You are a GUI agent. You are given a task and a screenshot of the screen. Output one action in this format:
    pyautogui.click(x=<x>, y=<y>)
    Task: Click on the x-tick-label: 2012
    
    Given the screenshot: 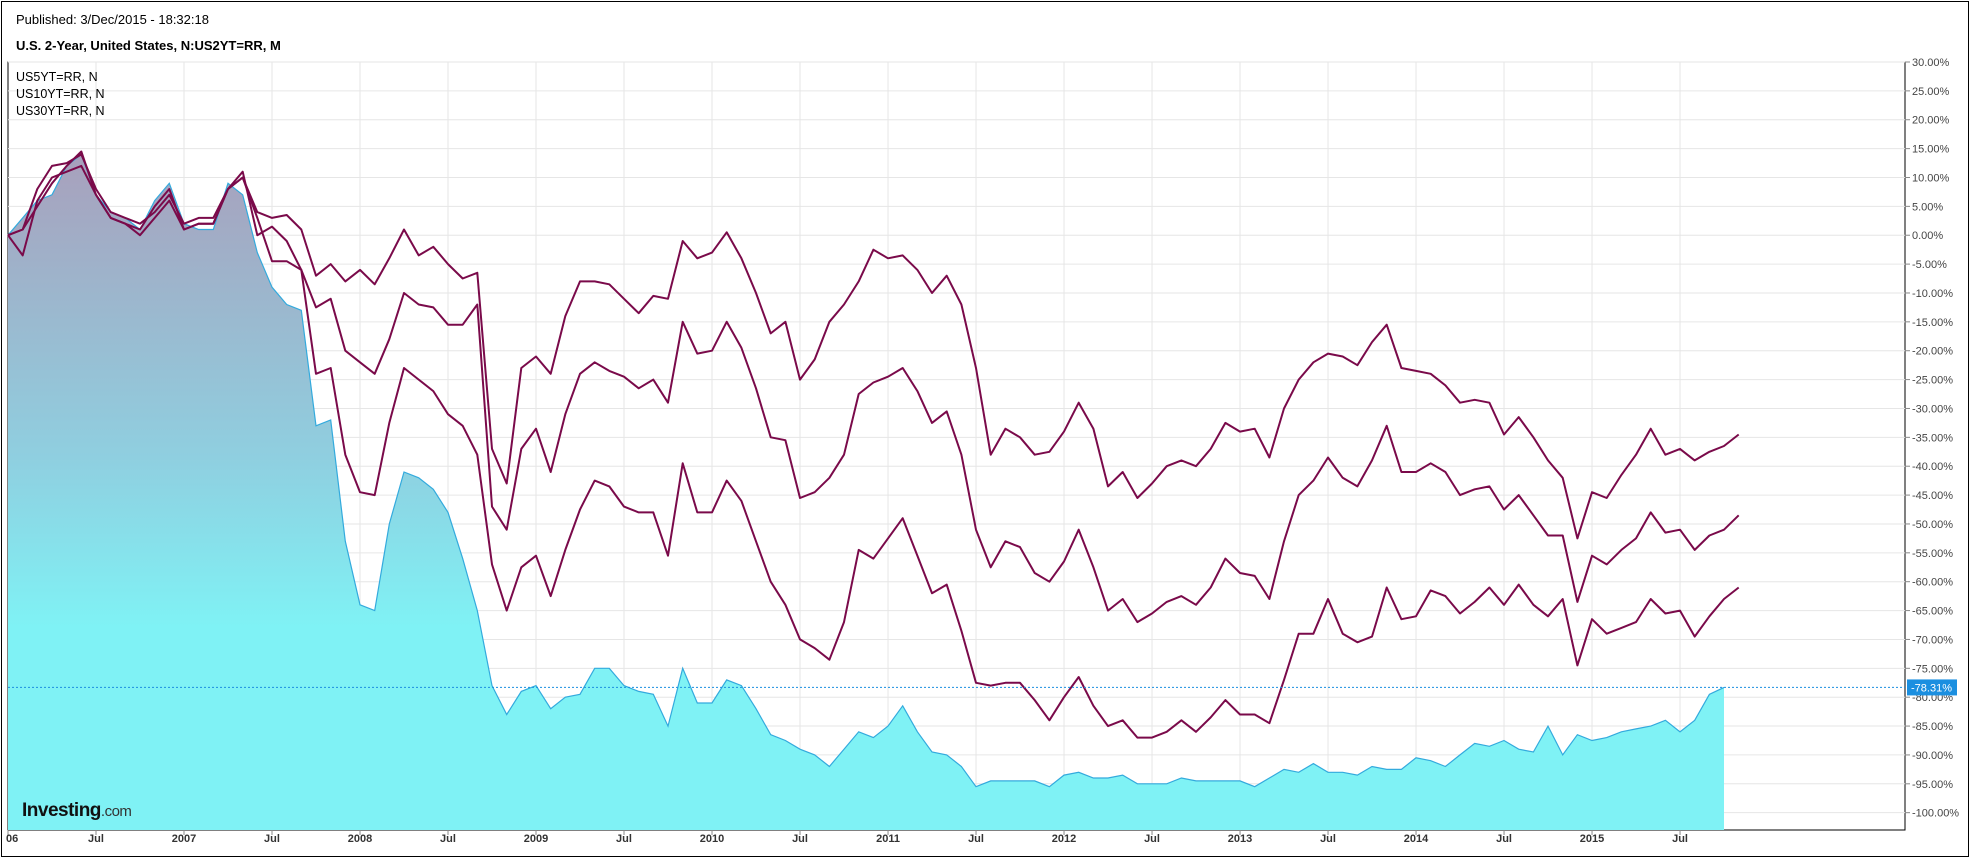 What is the action you would take?
    pyautogui.click(x=1064, y=839)
    